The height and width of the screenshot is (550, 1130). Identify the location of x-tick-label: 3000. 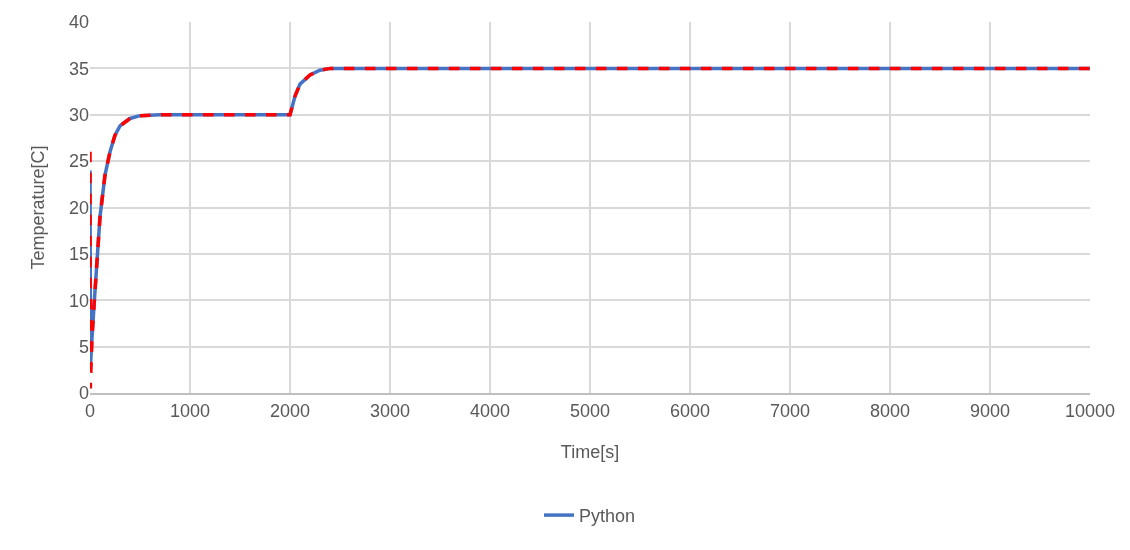
(390, 410).